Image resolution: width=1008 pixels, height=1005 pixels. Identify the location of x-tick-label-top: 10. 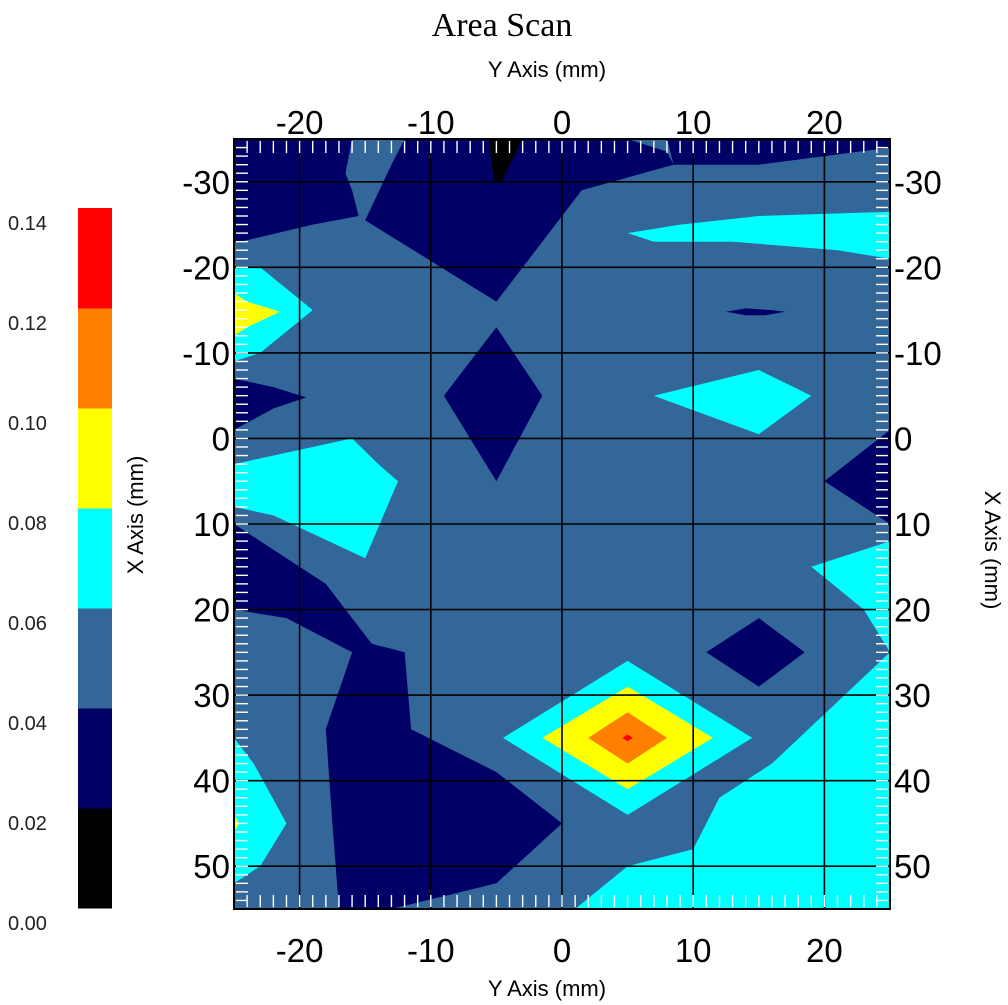
(693, 122).